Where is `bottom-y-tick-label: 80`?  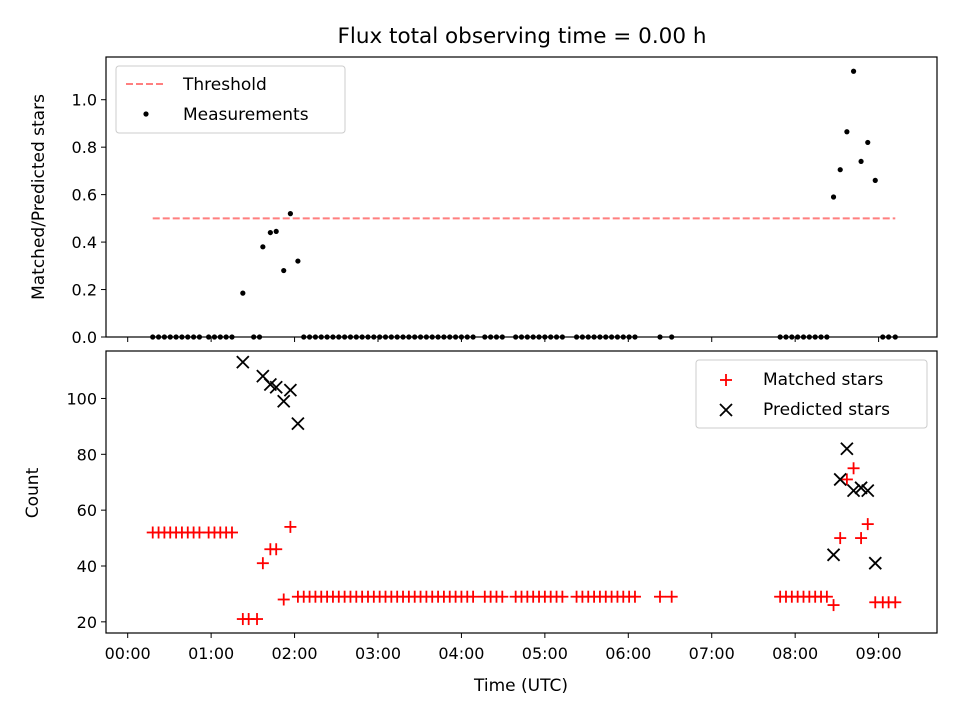 bottom-y-tick-label: 80 is located at coordinates (87, 454).